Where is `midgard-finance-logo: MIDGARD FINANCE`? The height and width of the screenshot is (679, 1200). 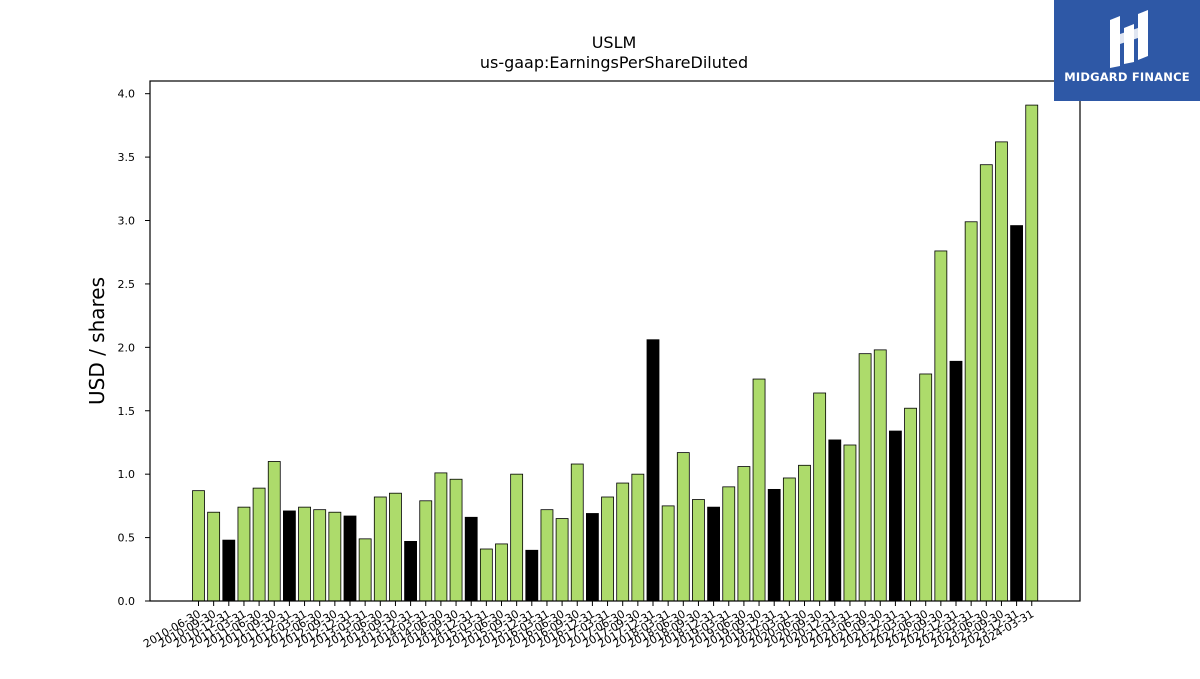
midgard-finance-logo: MIDGARD FINANCE is located at coordinates (1127, 50).